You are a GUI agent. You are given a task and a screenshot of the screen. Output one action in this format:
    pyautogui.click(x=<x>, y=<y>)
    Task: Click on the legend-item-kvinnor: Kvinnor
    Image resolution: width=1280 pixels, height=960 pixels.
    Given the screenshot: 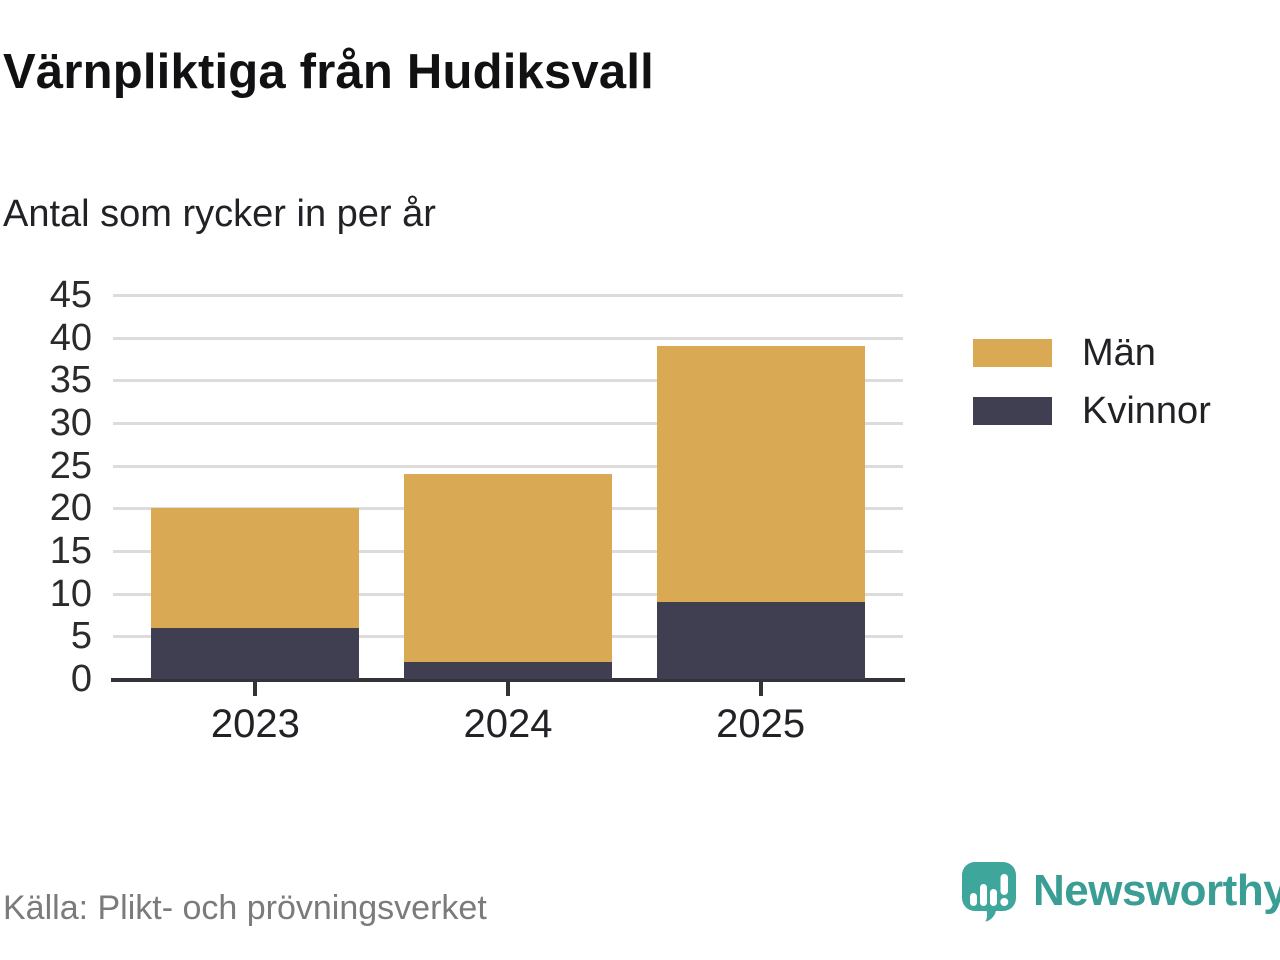 What is the action you would take?
    pyautogui.click(x=1092, y=411)
    